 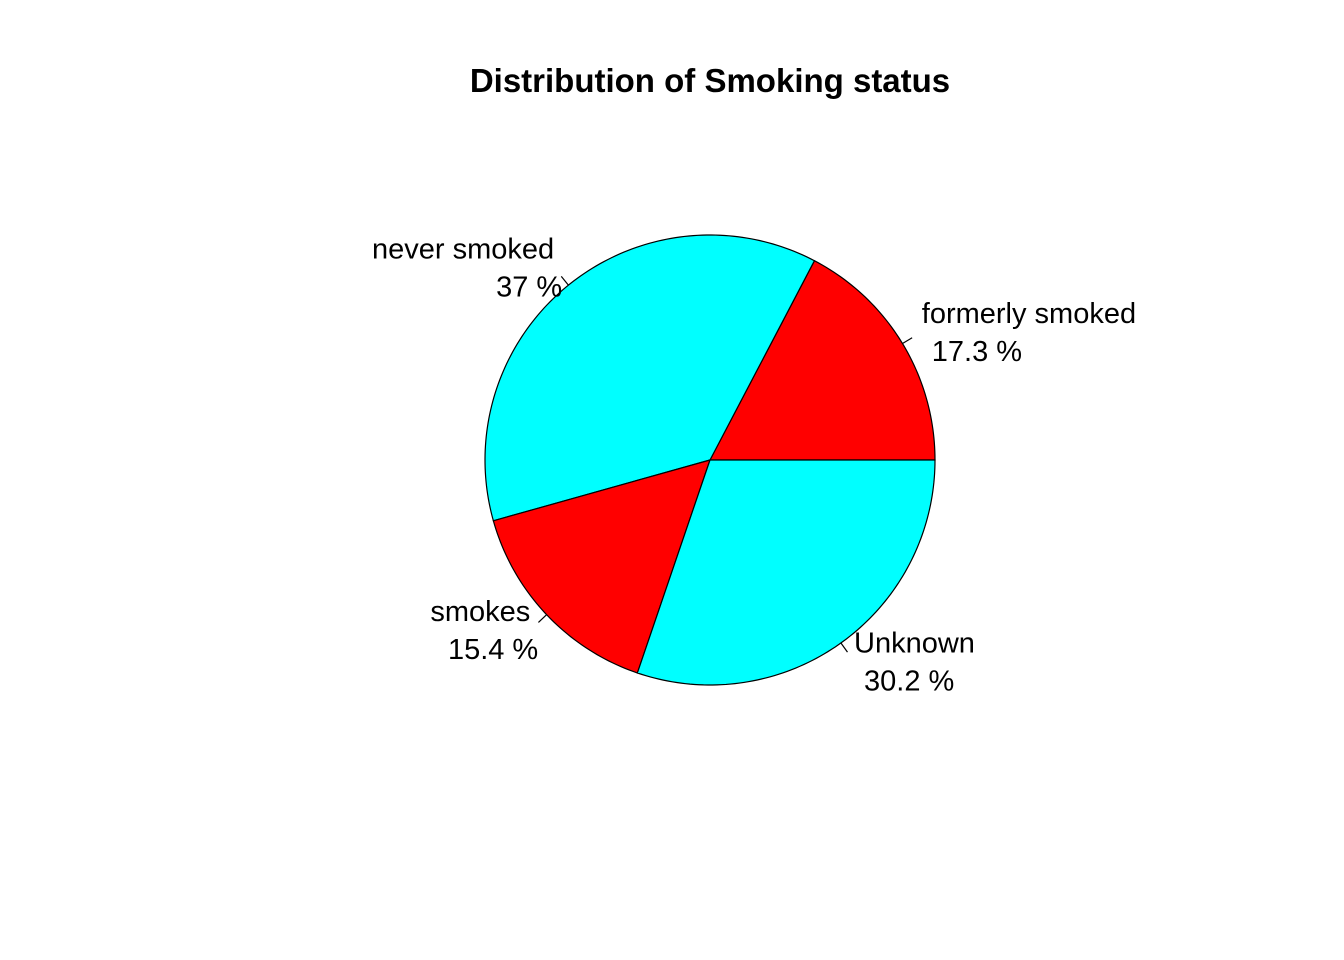 What do you see at coordinates (786, 572) in the screenshot?
I see `pie-slice-unknown` at bounding box center [786, 572].